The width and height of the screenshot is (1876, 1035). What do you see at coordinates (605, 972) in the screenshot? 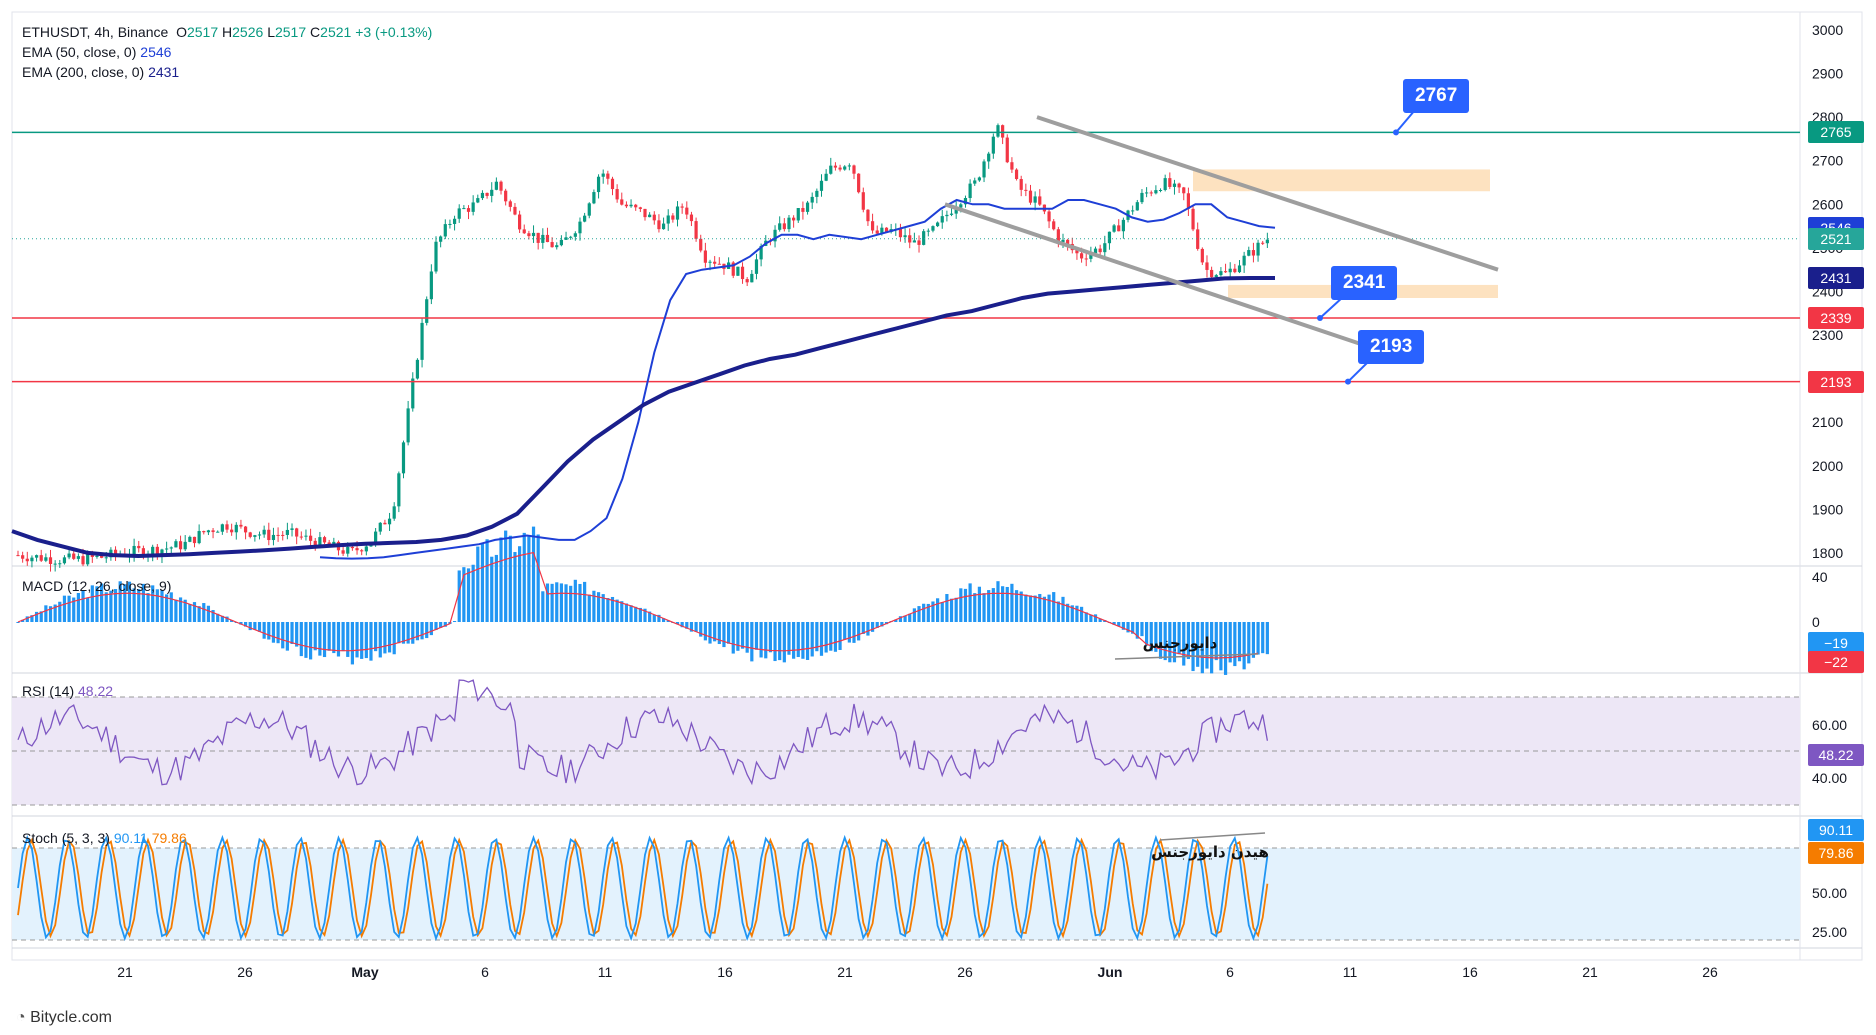
I see `time-tick-label: 11` at bounding box center [605, 972].